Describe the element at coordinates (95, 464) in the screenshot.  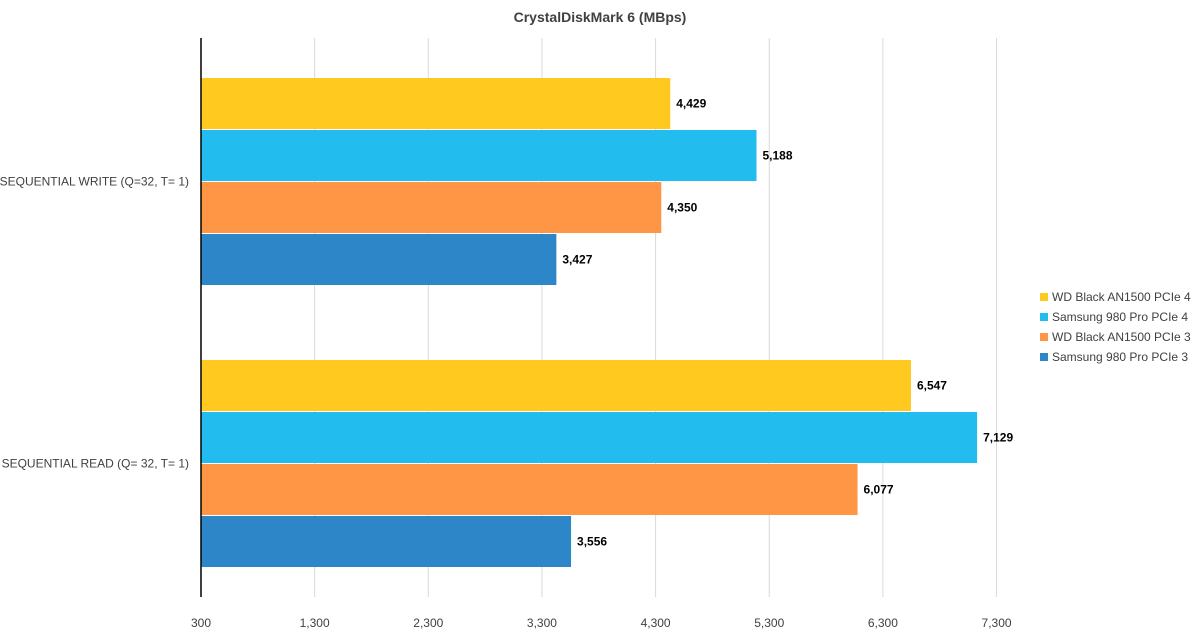
I see `category-label: SEQUENTIAL READ (Q= 32, T= 1)` at that location.